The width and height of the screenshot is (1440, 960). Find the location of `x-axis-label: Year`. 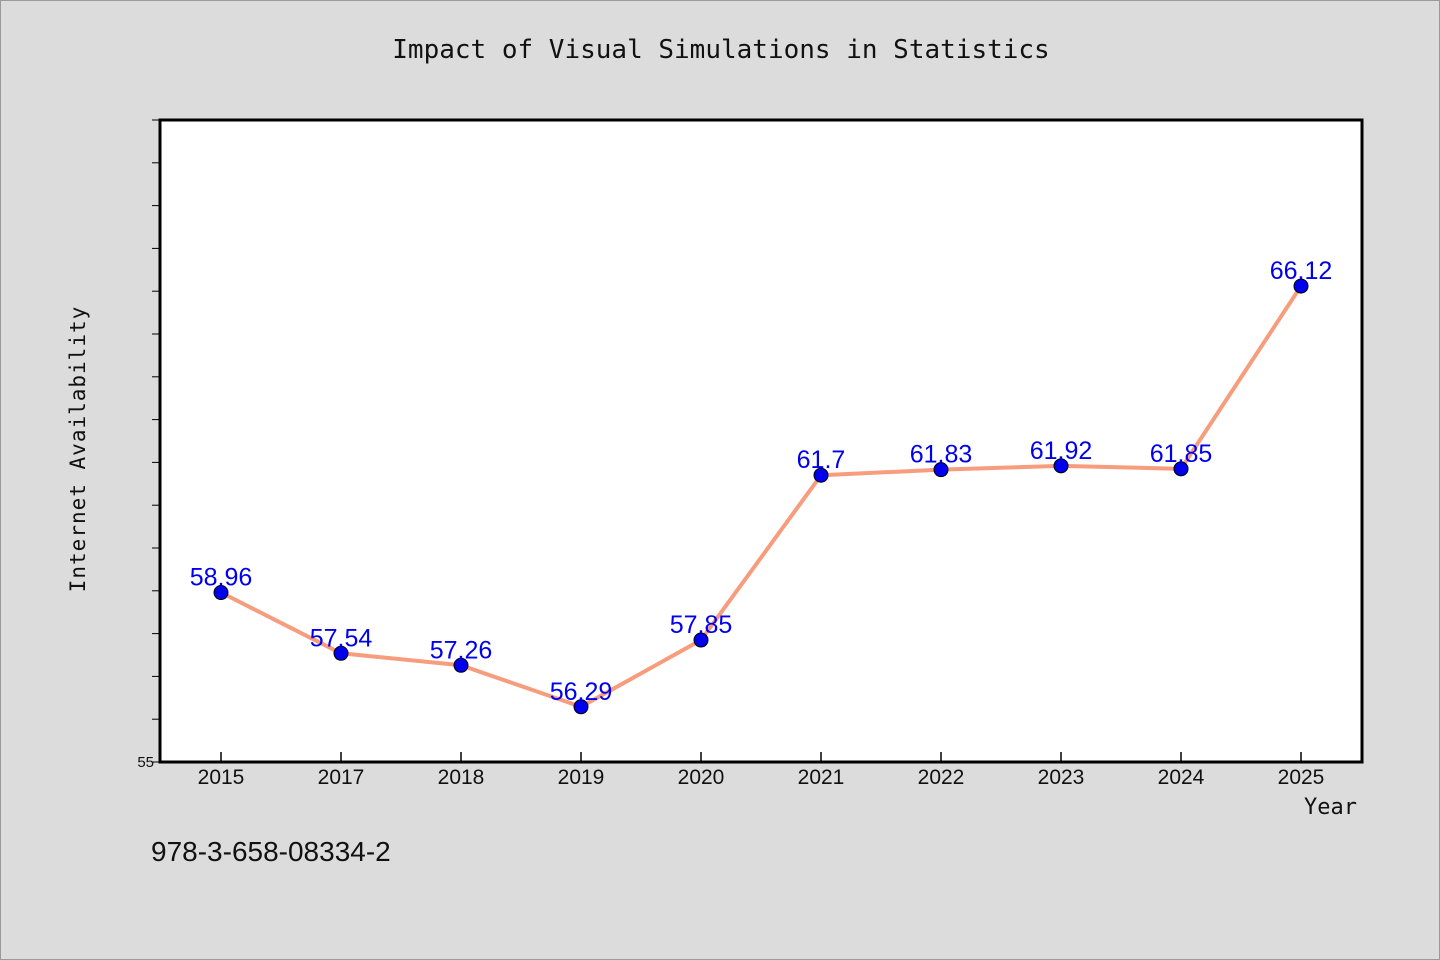

x-axis-label: Year is located at coordinates (1330, 807).